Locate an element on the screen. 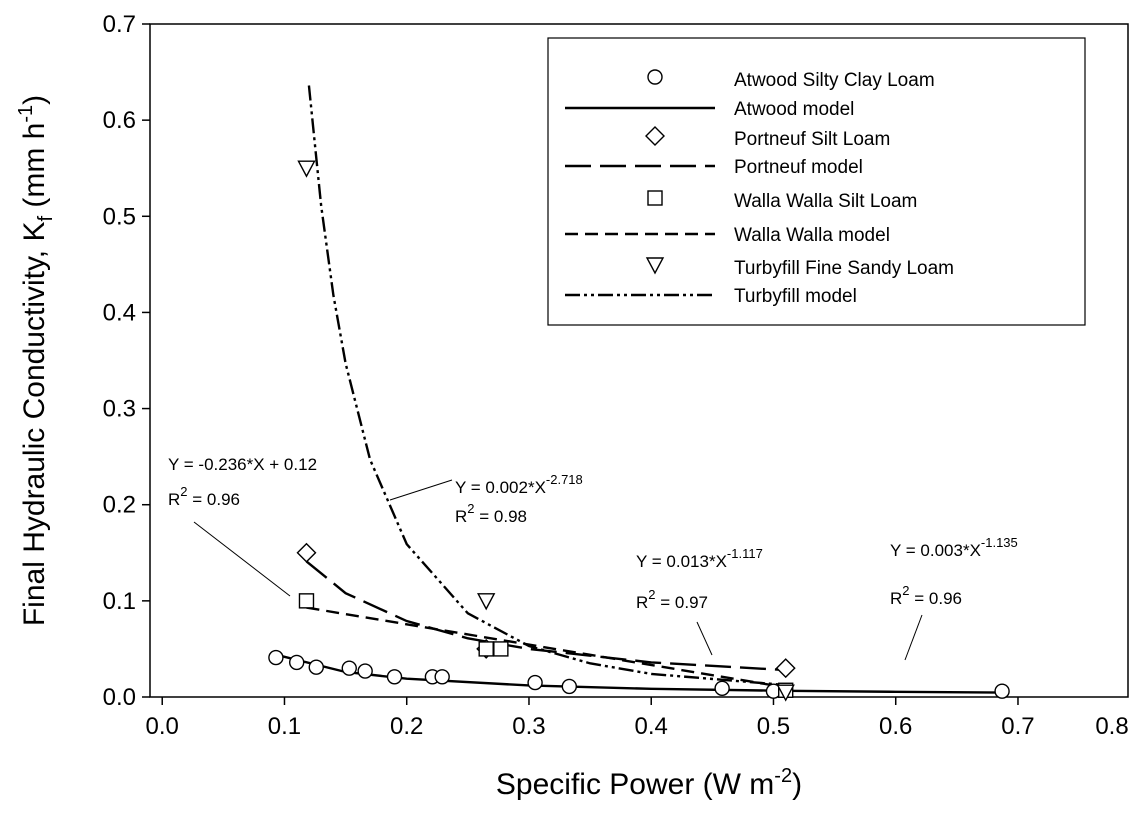  x-tick-label: 0.1 is located at coordinates (284, 726).